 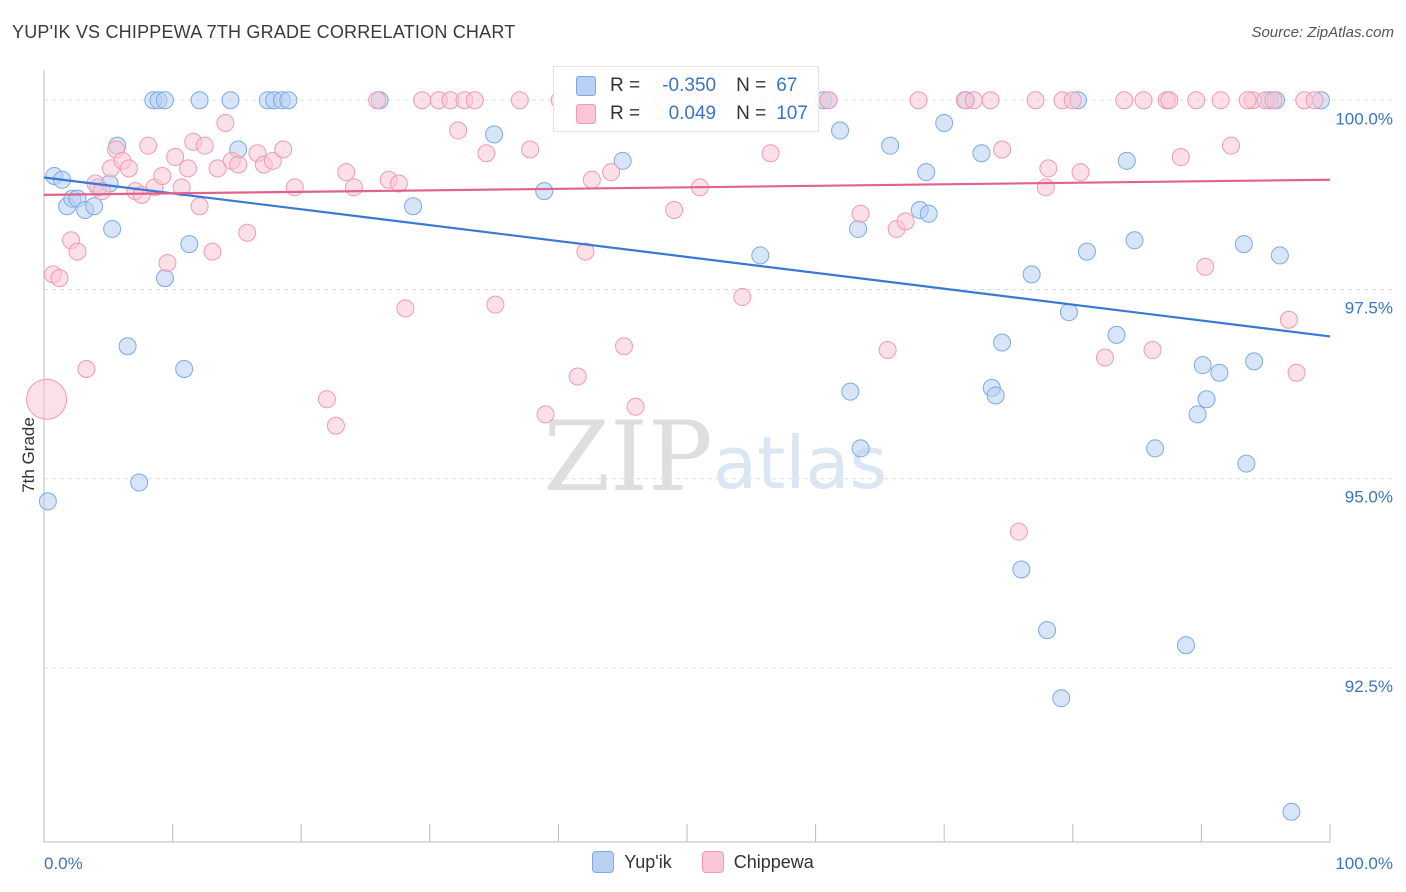 What do you see at coordinates (687, 187) in the screenshot?
I see `chippewa-trend-line` at bounding box center [687, 187].